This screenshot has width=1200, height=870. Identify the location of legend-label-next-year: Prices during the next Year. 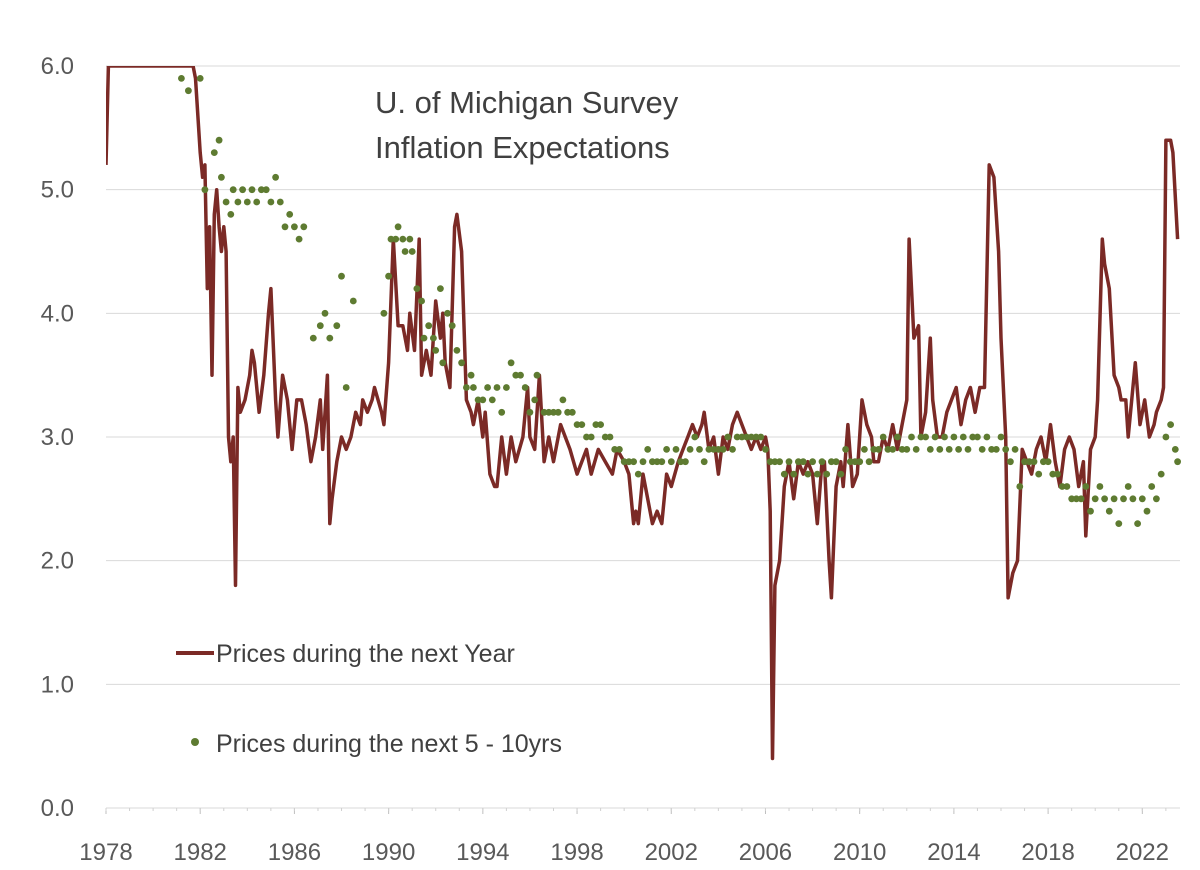
(365, 654).